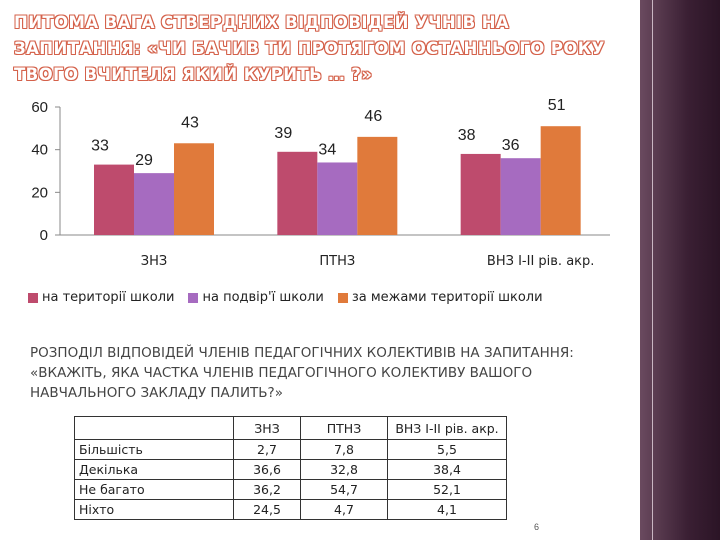 The height and width of the screenshot is (540, 720). I want to click on row-label: Декілька, so click(154, 469).